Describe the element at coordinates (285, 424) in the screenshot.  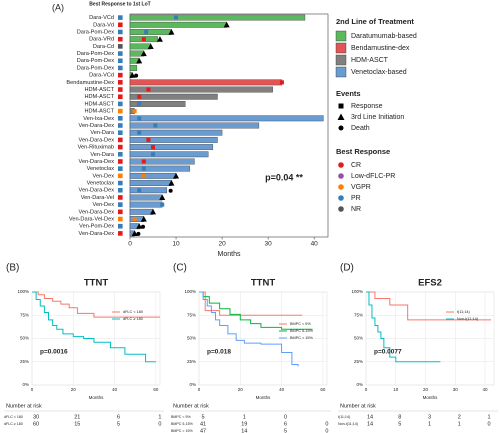
I see `risk-value: 6` at that location.